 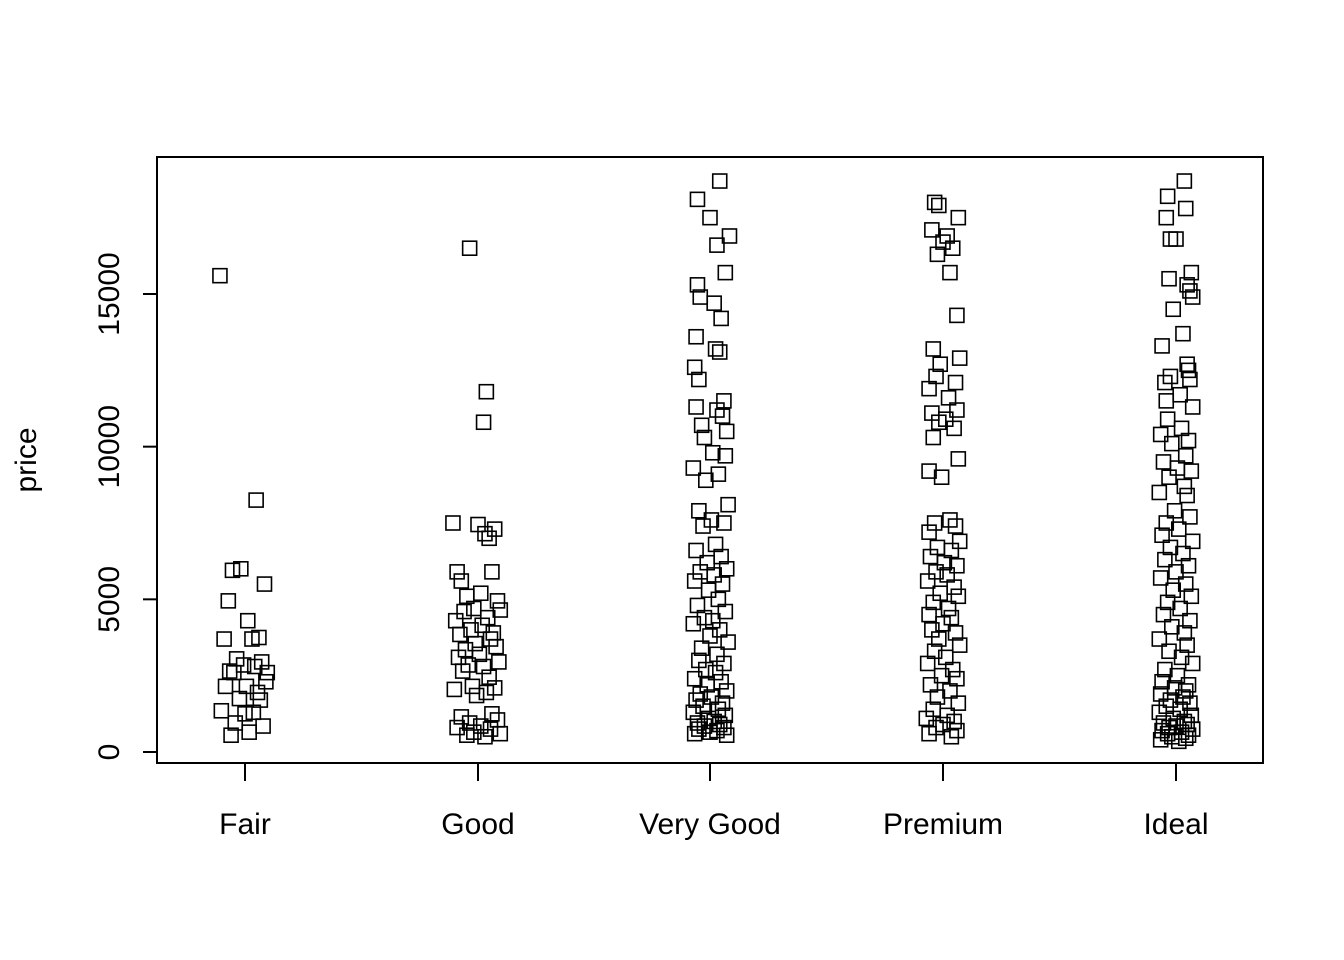 I want to click on x-axis: Fair Good Very Good Premium Ideal, so click(x=714, y=802).